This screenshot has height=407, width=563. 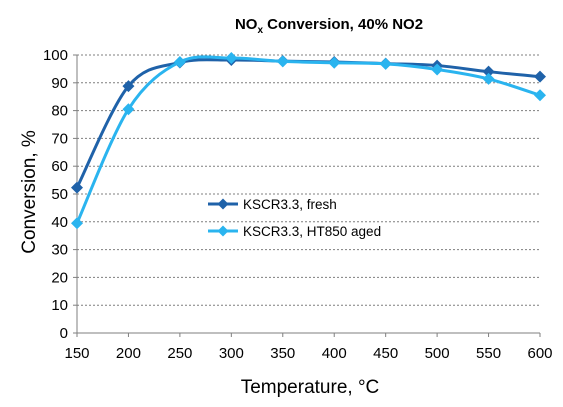 What do you see at coordinates (246, 24) in the screenshot?
I see `chart-title-main: NO` at bounding box center [246, 24].